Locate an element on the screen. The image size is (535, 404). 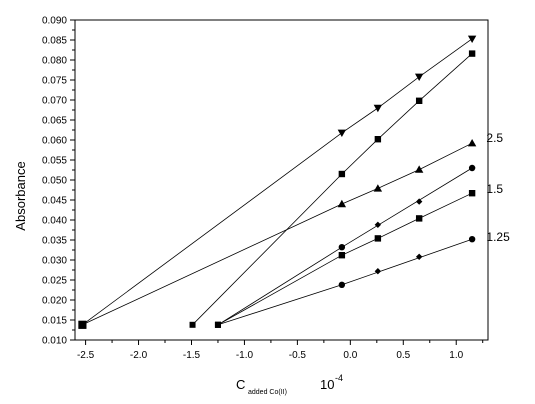
y-tick-label: 0.060 is located at coordinates (54, 141).